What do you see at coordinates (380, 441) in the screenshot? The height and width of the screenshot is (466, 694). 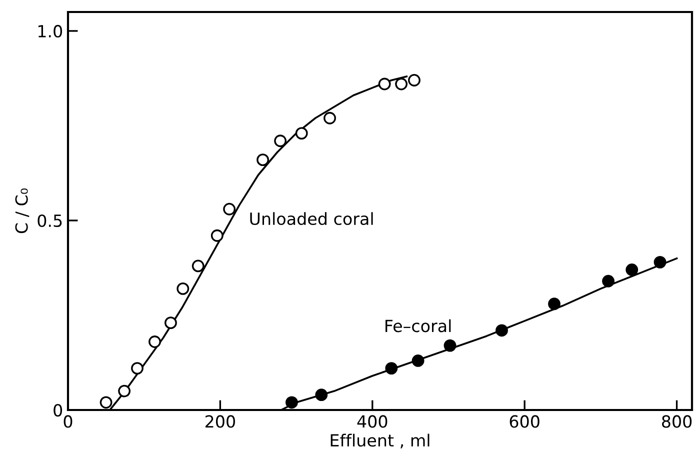 I see `x-axis-title: Effluent , ml` at bounding box center [380, 441].